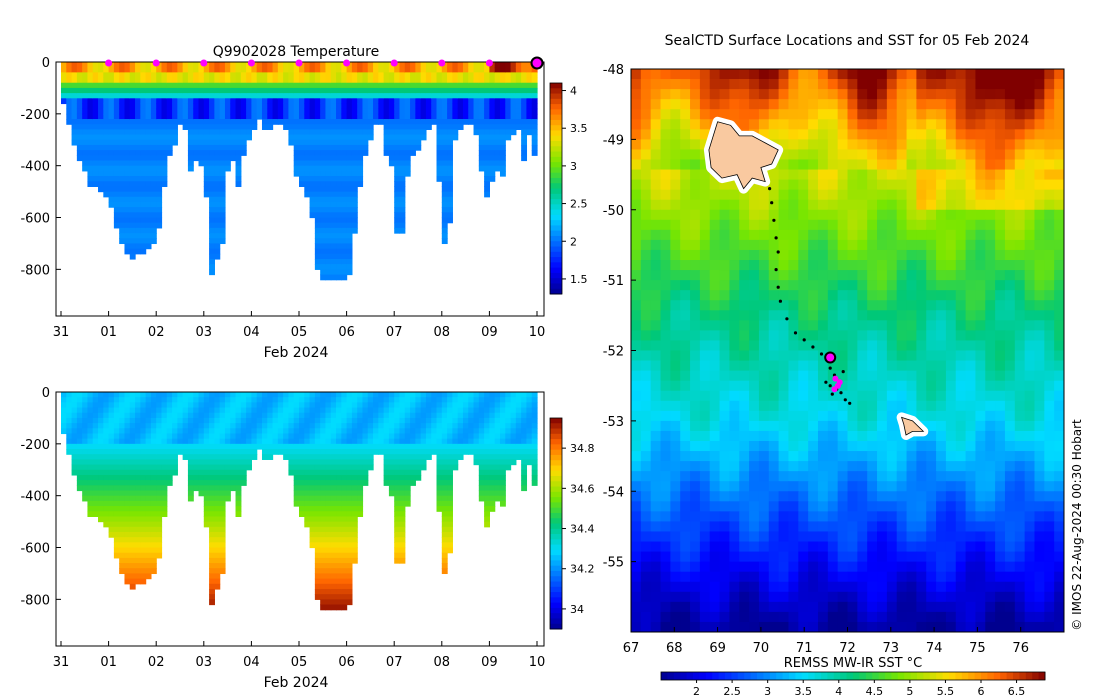 The width and height of the screenshot is (1100, 700). Describe the element at coordinates (299, 63) in the screenshot. I see `surfacing-marker` at that location.